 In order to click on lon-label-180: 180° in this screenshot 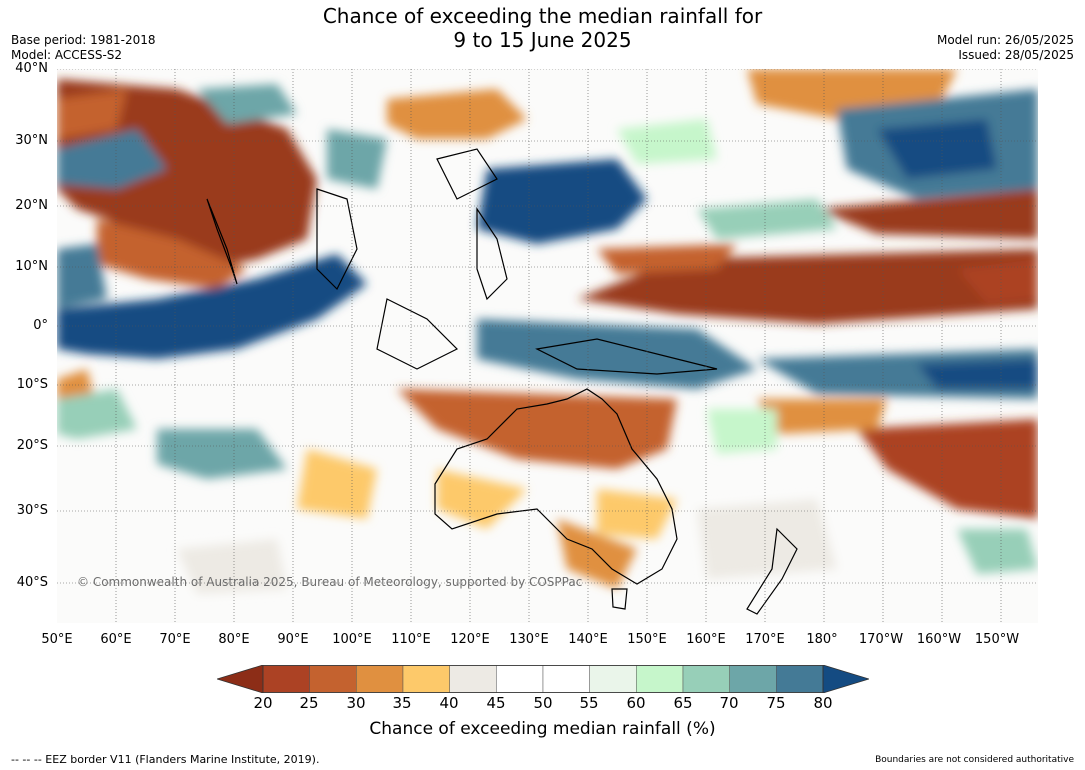, I will do `click(822, 639)`.